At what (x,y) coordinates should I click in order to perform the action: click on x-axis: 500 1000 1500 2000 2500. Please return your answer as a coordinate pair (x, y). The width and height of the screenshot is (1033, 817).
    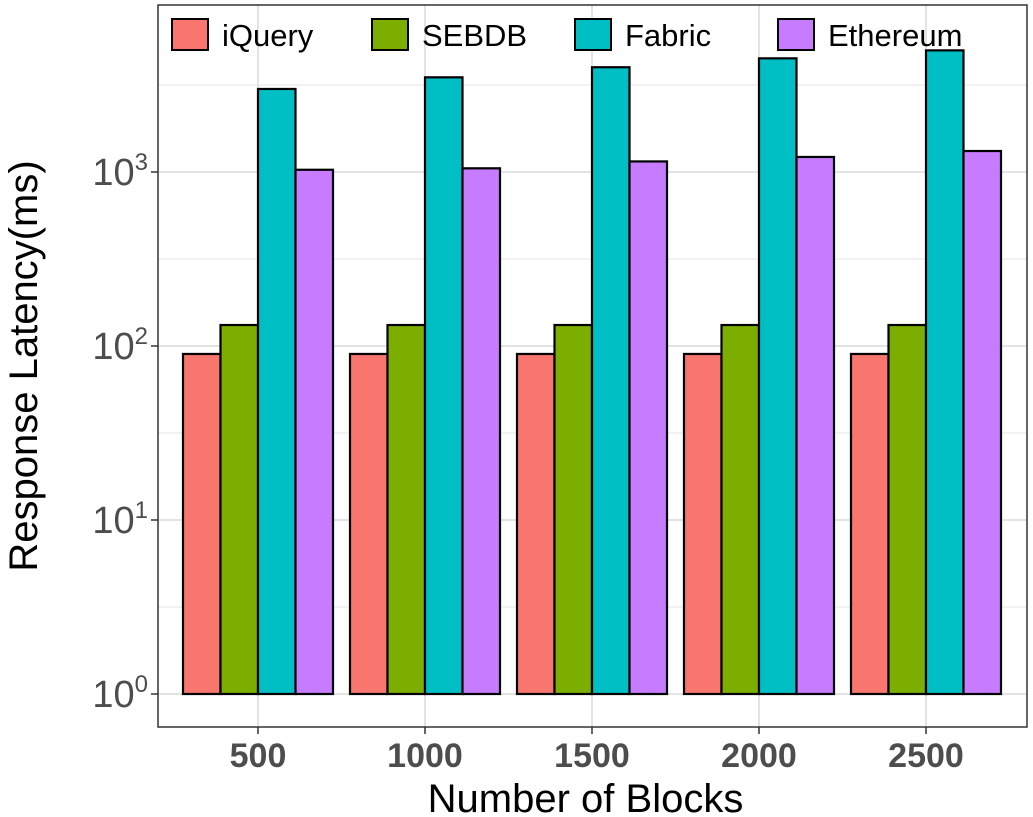
    Looking at the image, I should click on (597, 751).